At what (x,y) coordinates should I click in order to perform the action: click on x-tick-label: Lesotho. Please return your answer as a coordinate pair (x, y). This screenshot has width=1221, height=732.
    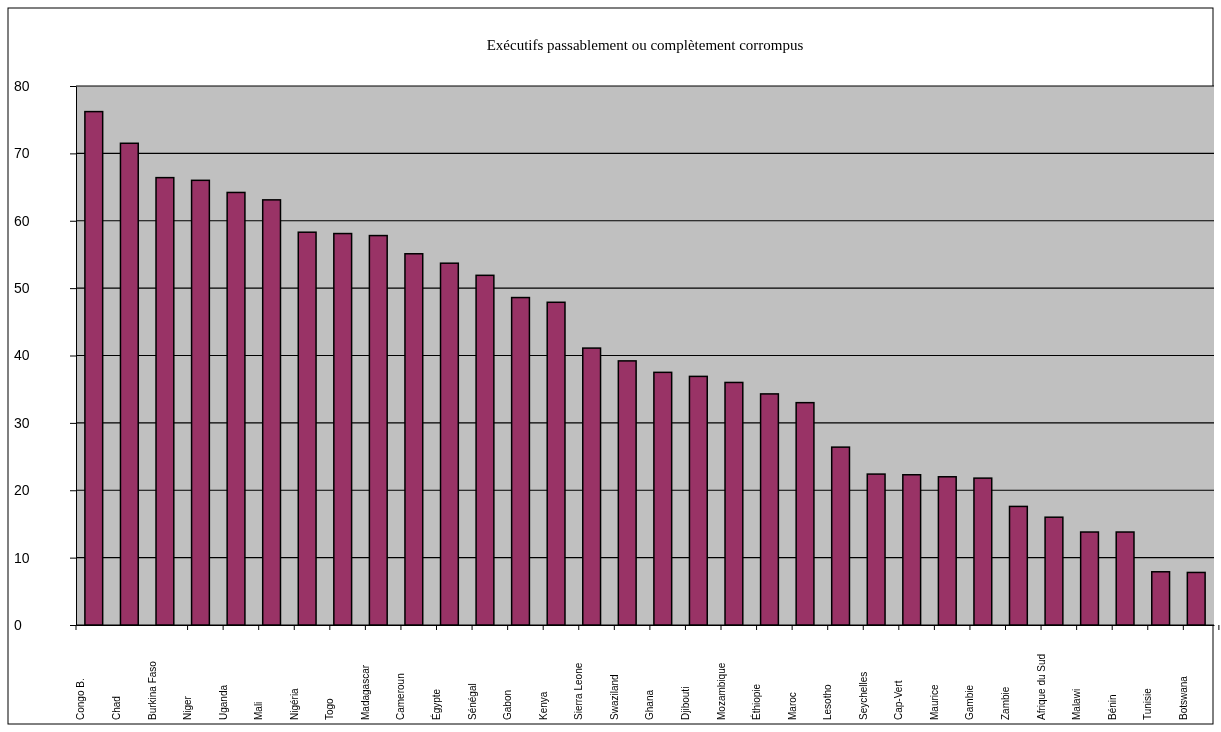
    Looking at the image, I should click on (828, 701).